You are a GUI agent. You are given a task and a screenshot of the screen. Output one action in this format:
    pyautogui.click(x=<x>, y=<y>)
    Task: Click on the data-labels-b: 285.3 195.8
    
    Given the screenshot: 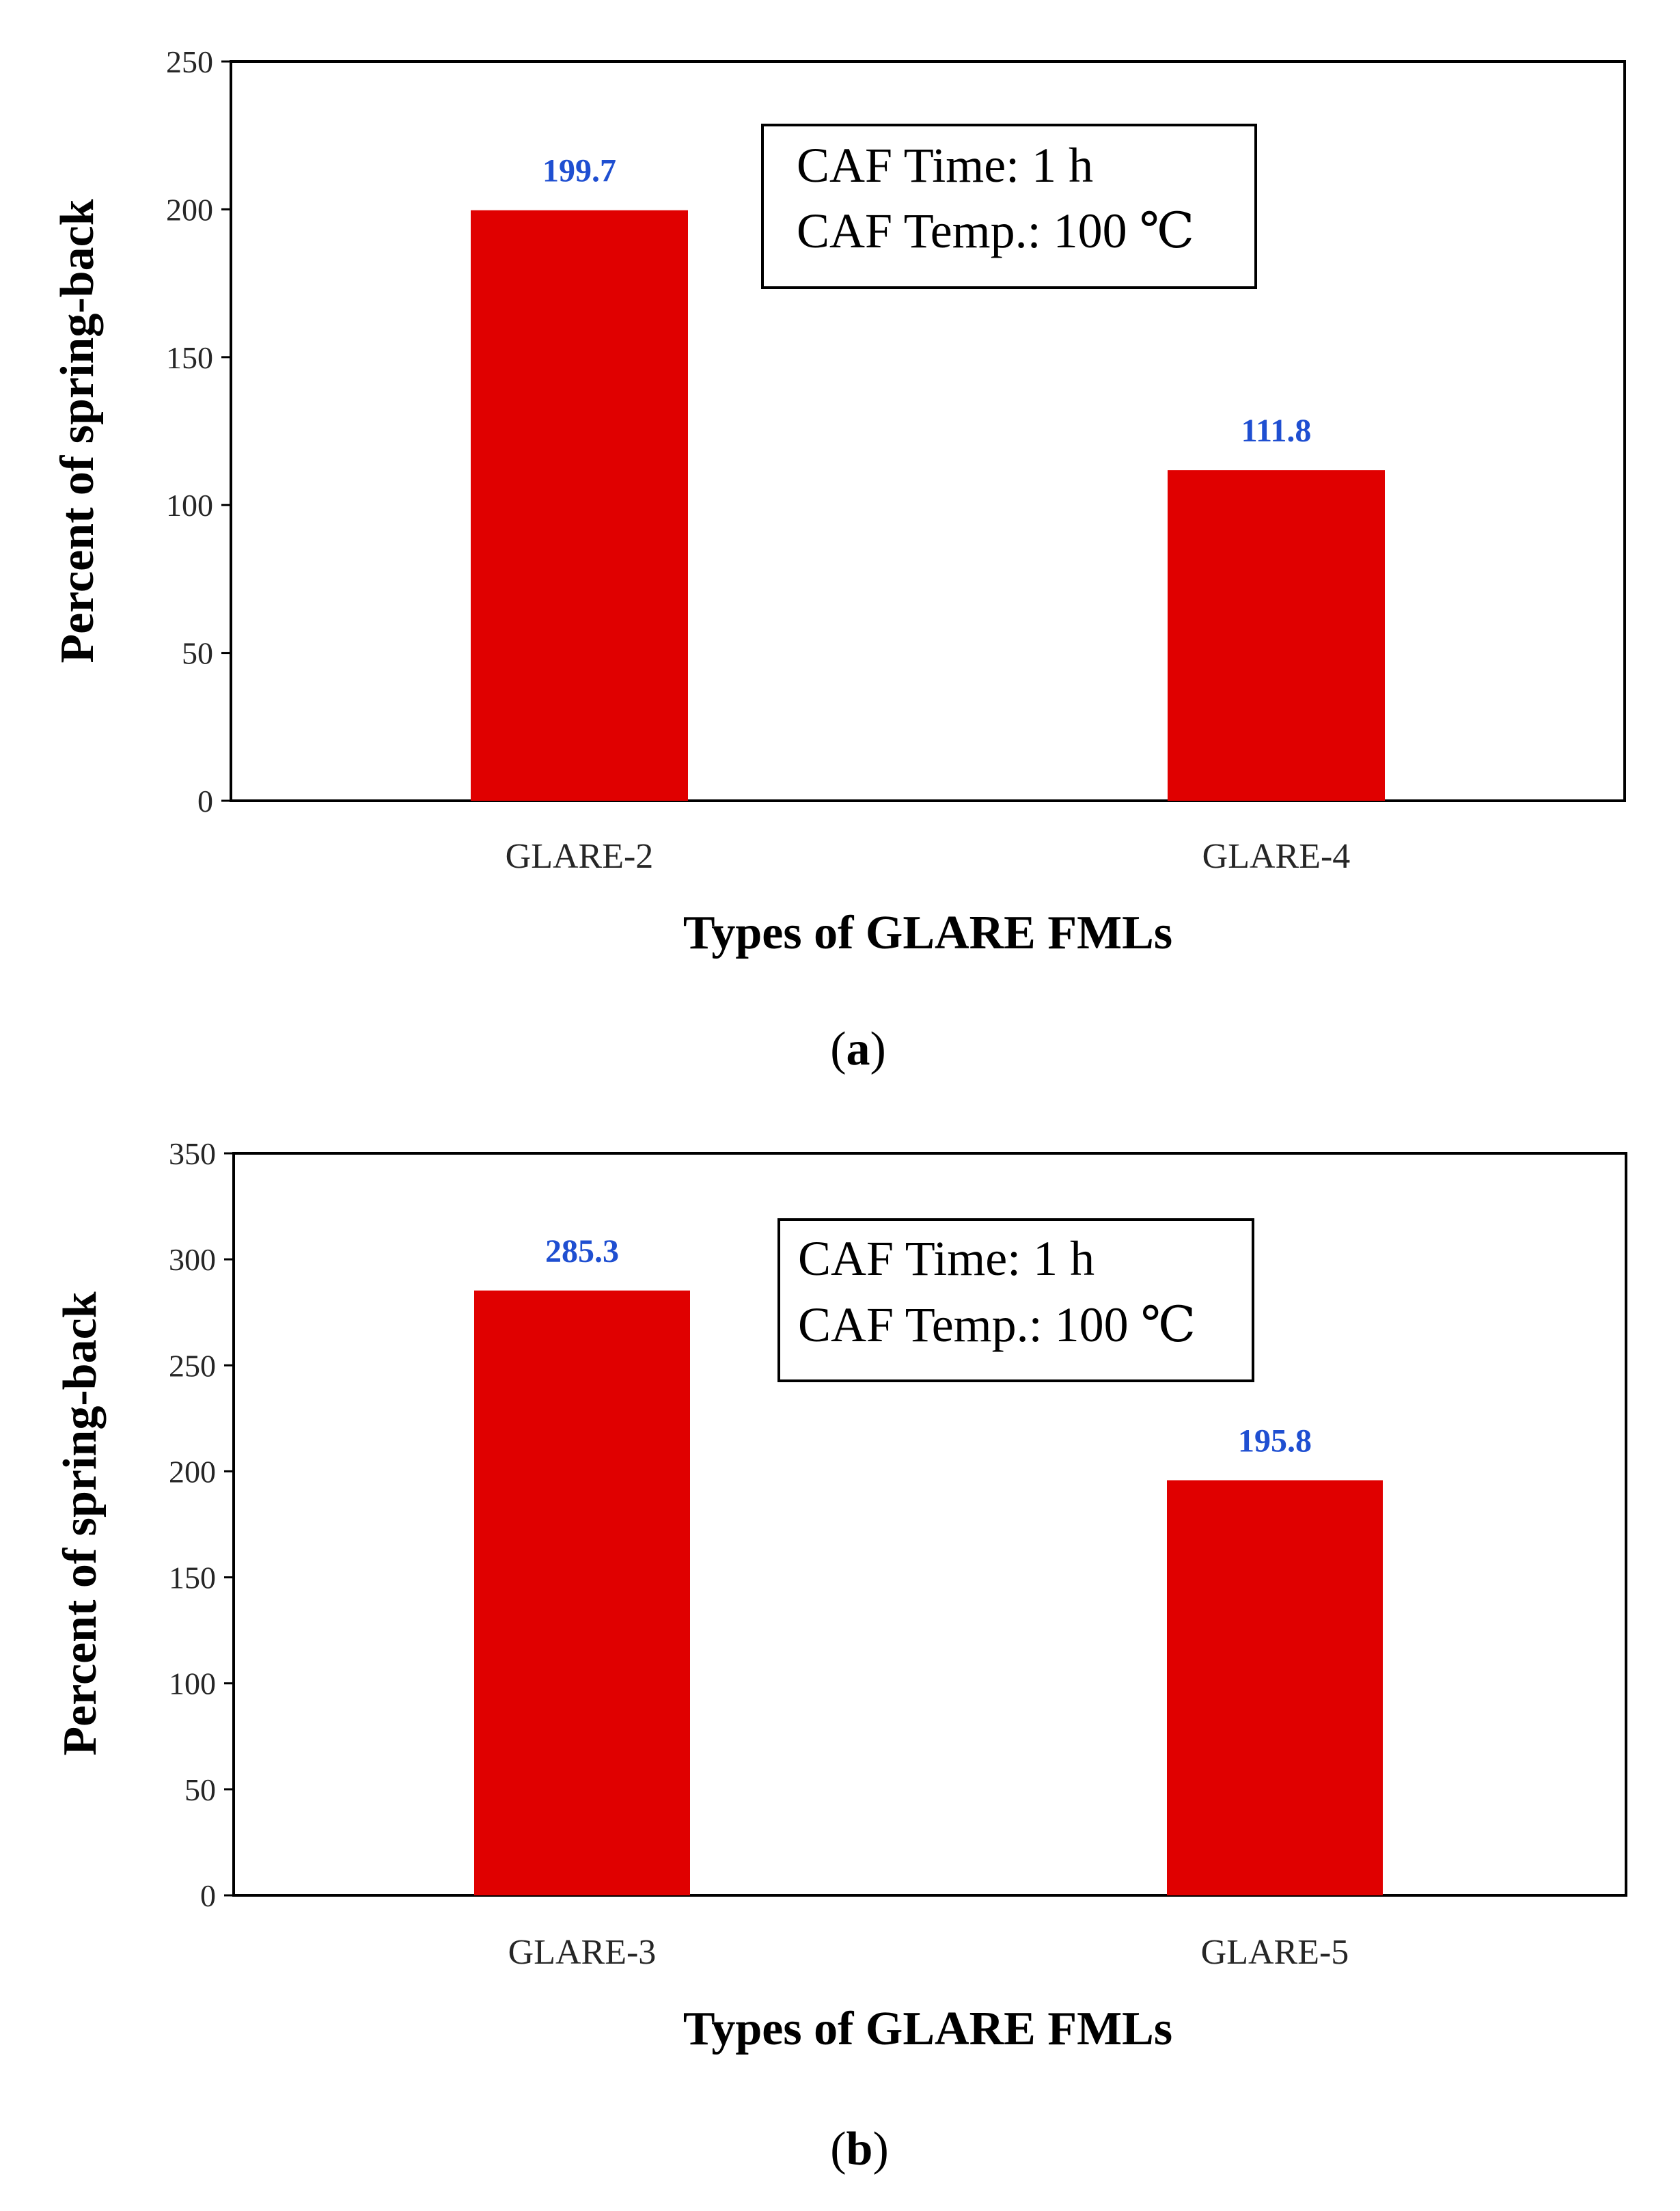 What is the action you would take?
    pyautogui.click(x=928, y=1346)
    